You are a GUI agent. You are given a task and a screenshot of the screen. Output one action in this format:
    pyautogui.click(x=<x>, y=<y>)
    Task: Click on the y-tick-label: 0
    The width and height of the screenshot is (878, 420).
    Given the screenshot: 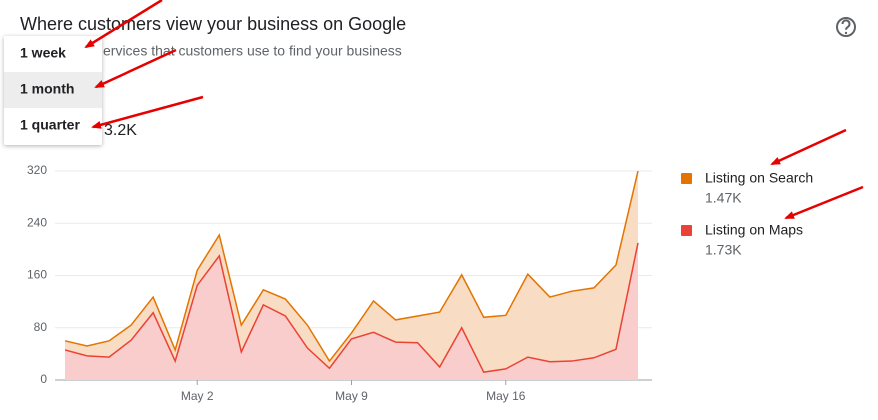 What is the action you would take?
    pyautogui.click(x=43, y=379)
    